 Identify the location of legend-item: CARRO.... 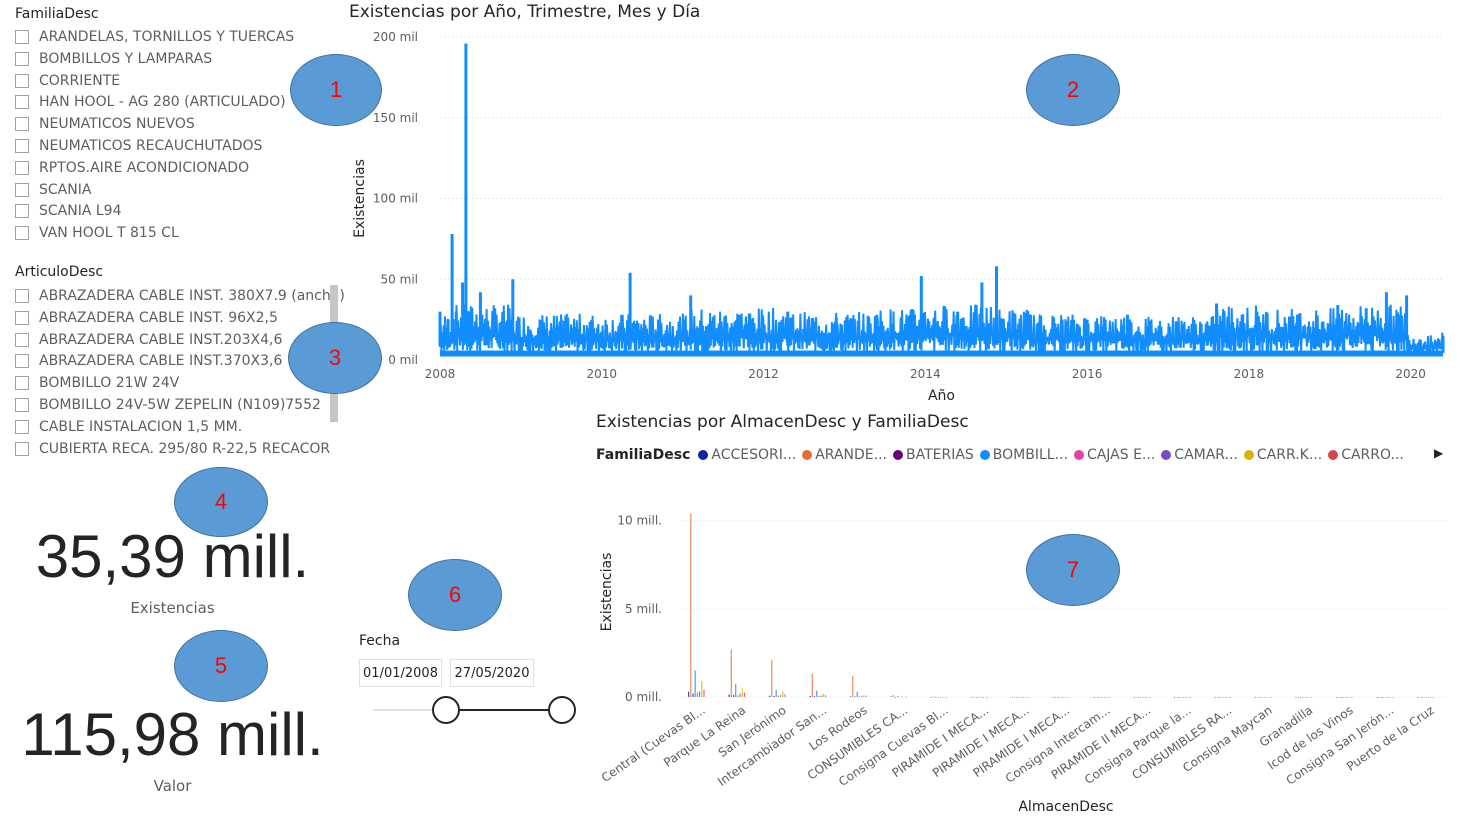
(1366, 455).